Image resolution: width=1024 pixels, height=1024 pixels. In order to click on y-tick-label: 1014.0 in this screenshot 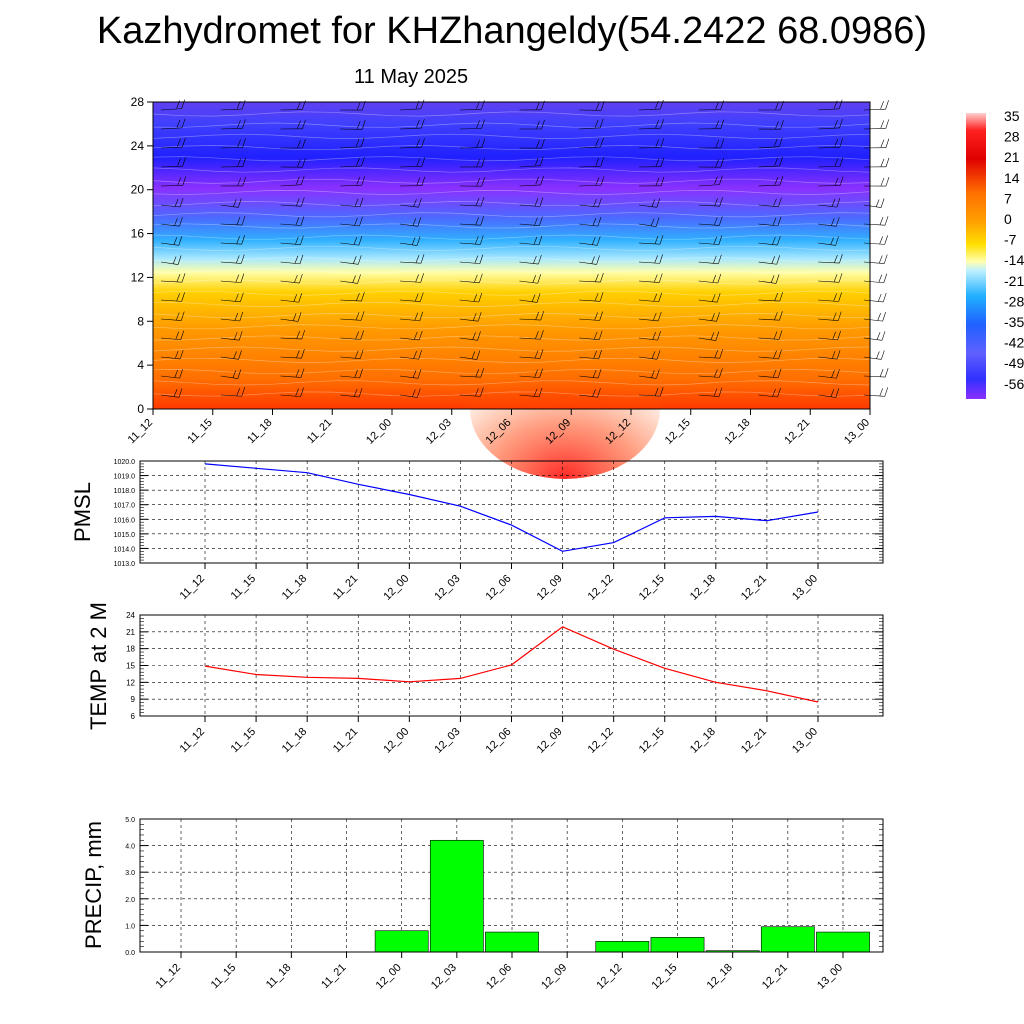, I will do `click(125, 549)`.